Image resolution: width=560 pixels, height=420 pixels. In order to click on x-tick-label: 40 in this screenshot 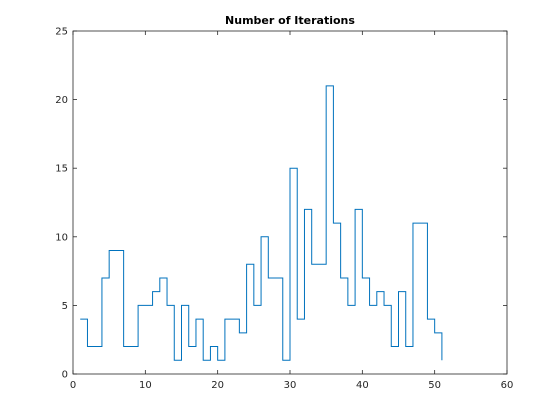, I will do `click(362, 385)`.